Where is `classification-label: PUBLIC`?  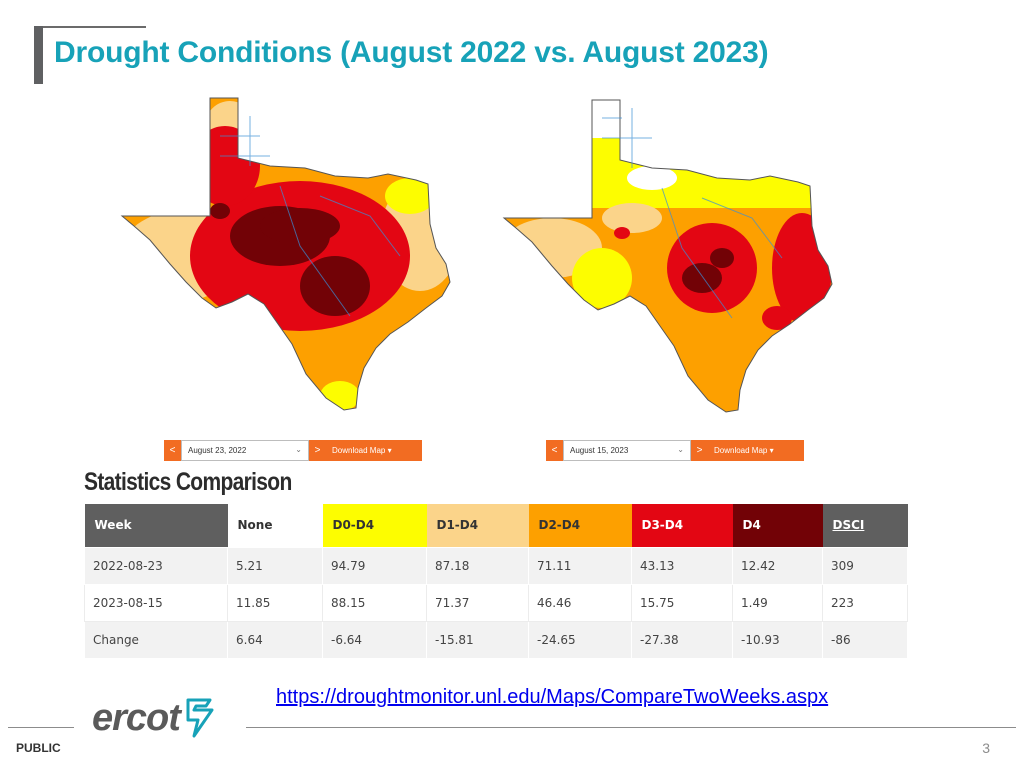 classification-label: PUBLIC is located at coordinates (38, 748).